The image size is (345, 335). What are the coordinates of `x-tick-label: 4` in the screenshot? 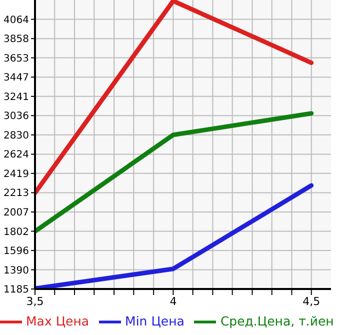 It's located at (173, 301).